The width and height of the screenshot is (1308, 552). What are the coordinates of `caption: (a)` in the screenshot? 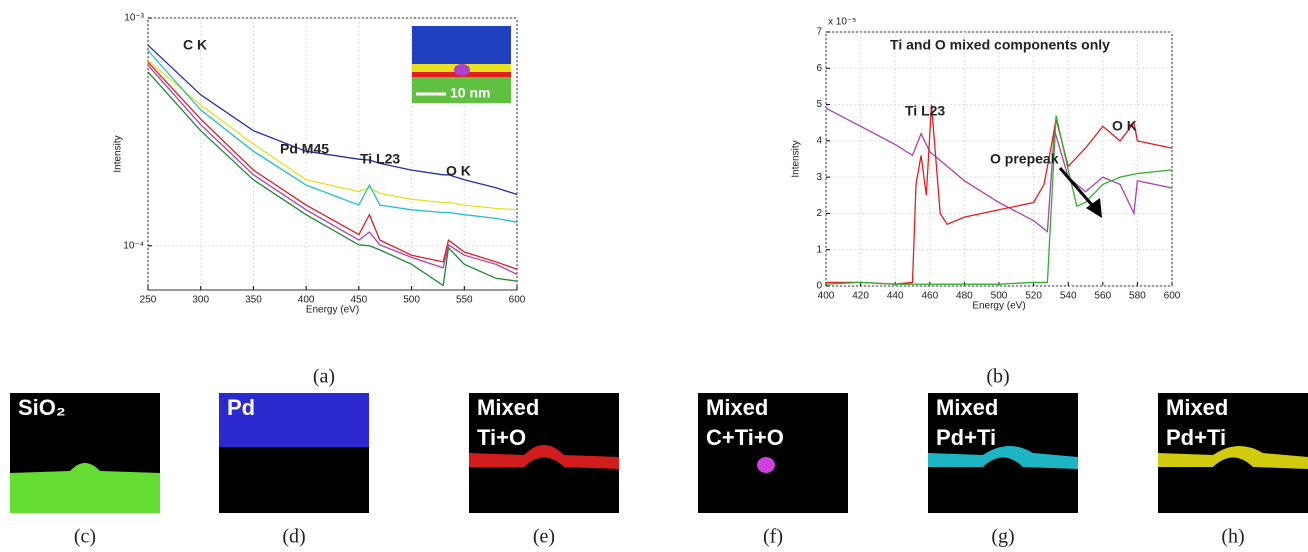 It's located at (324, 377).